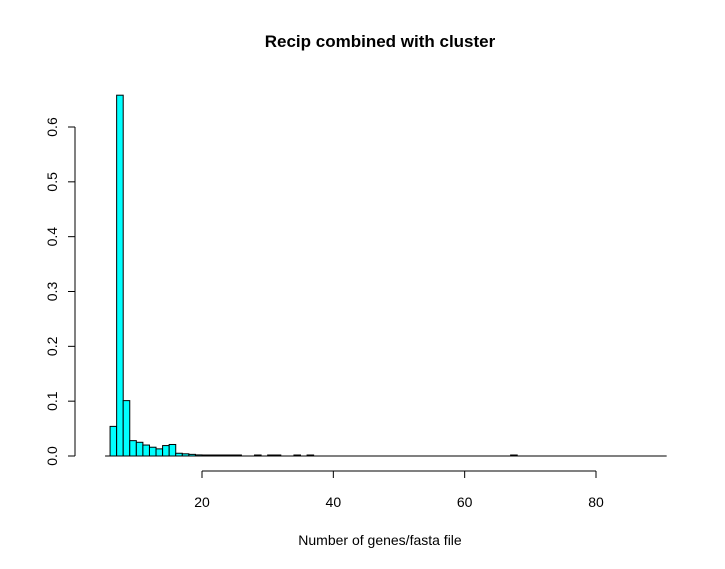 The height and width of the screenshot is (569, 725). I want to click on y-tick-label: 0.3, so click(52, 292).